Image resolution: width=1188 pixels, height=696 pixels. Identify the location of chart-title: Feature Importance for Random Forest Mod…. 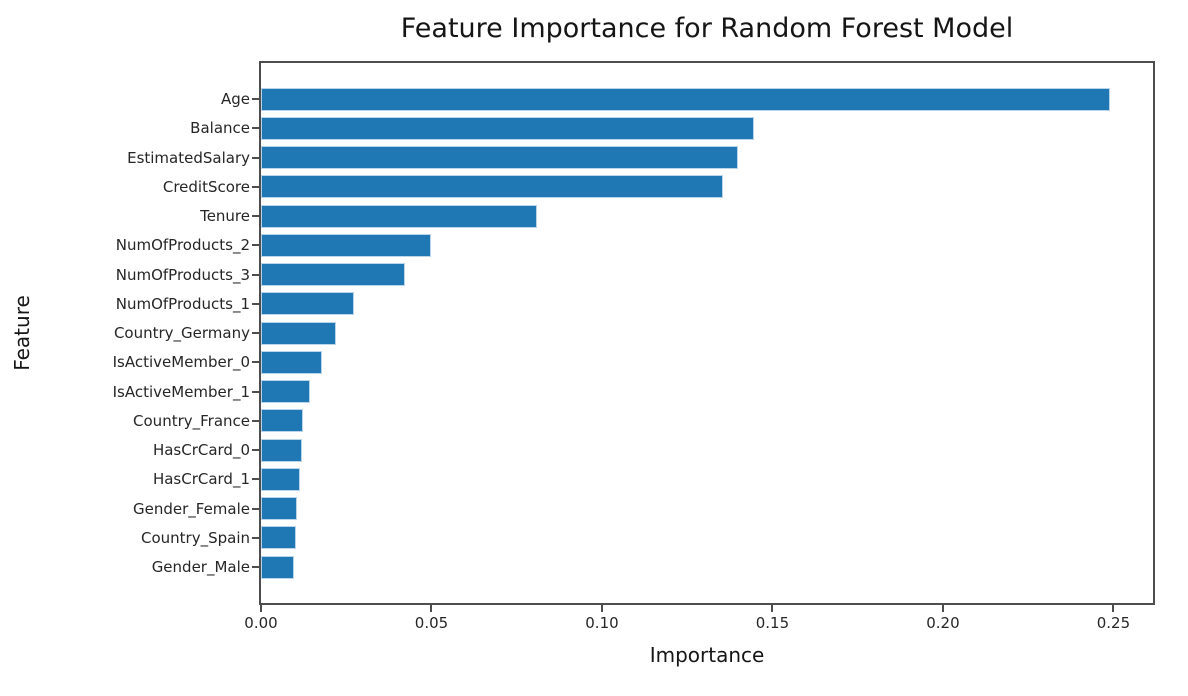
(707, 28).